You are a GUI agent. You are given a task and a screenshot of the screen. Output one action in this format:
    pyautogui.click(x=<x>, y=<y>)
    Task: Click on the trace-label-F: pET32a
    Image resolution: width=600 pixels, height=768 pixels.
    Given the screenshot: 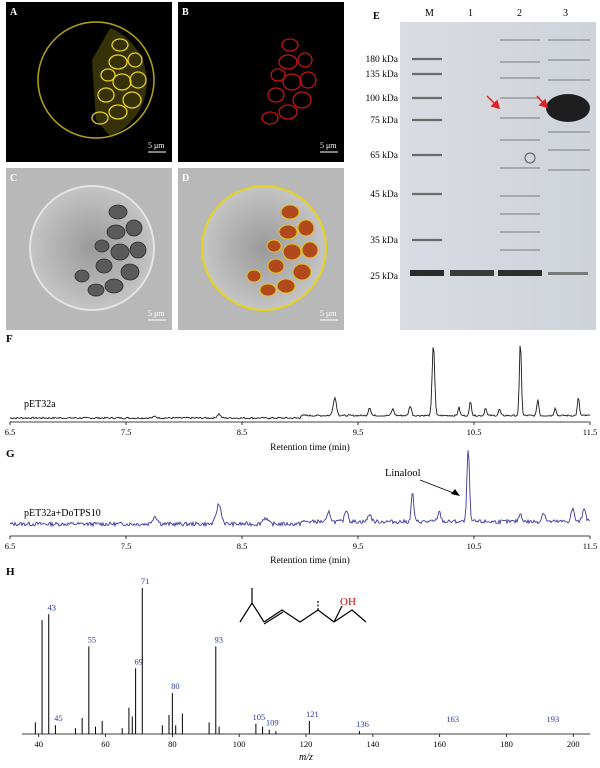 What is the action you would take?
    pyautogui.click(x=40, y=404)
    